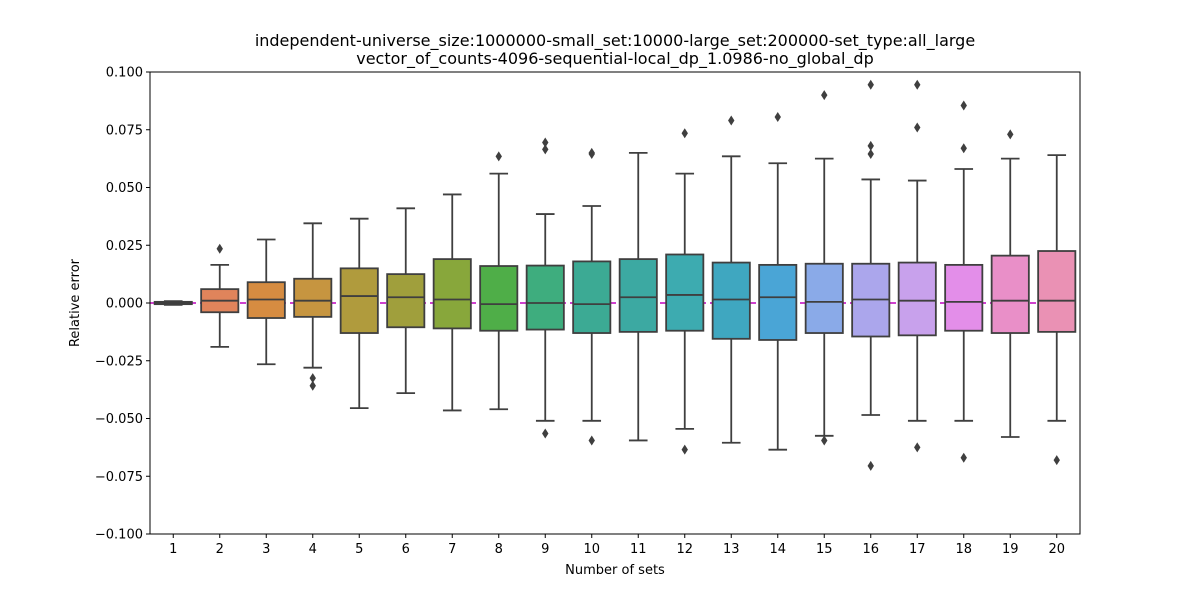  What do you see at coordinates (313, 549) in the screenshot?
I see `x-tick-label: 4` at bounding box center [313, 549].